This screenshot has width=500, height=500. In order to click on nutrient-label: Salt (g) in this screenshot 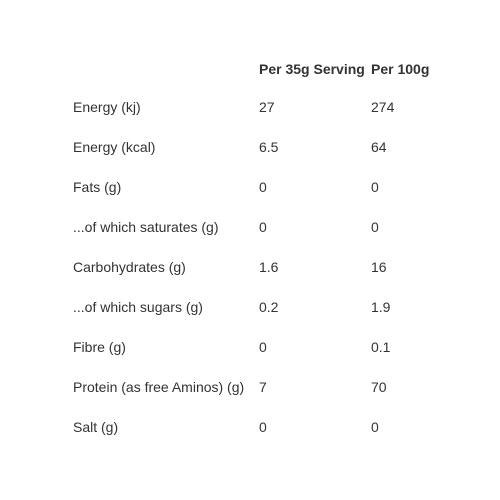, I will do `click(96, 427)`.